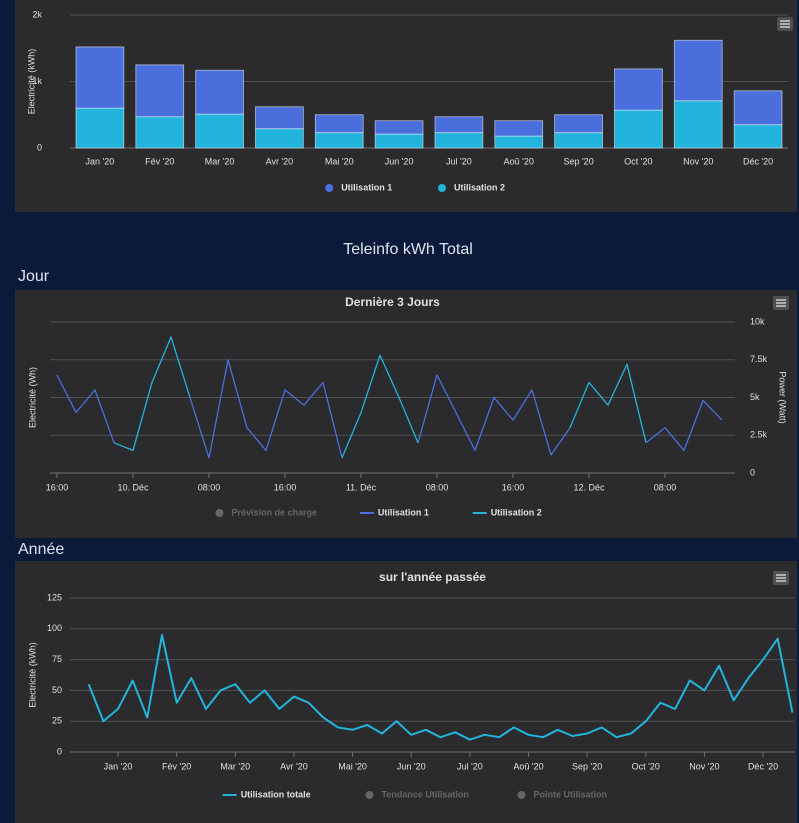  Describe the element at coordinates (54, 628) in the screenshot. I see `y-tick-label: 100` at that location.